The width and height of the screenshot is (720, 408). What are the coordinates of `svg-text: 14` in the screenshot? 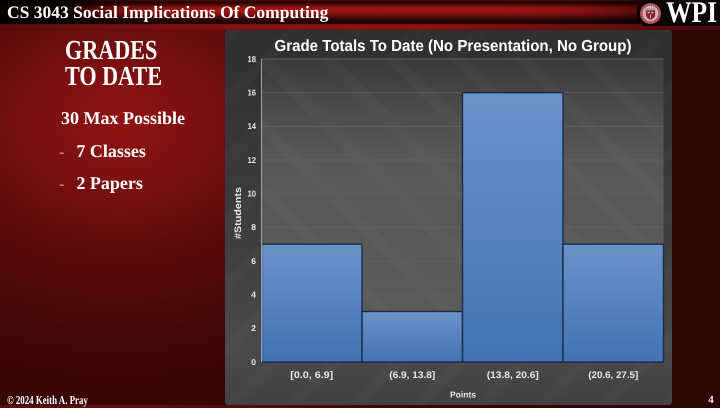 It's located at (252, 126).